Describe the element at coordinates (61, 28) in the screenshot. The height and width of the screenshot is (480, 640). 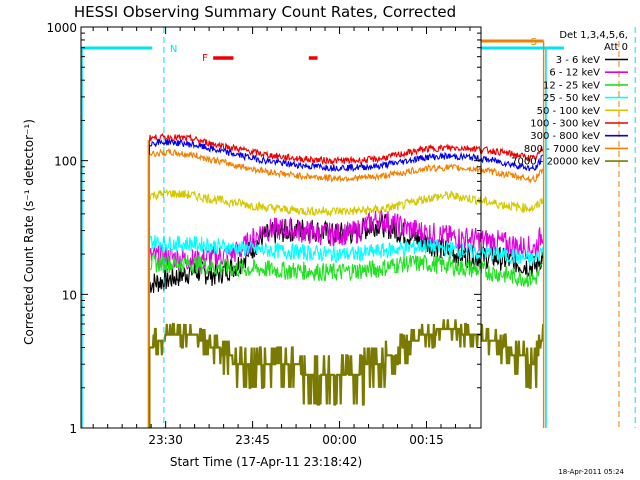
I see `y-tick-label: 1000` at that location.